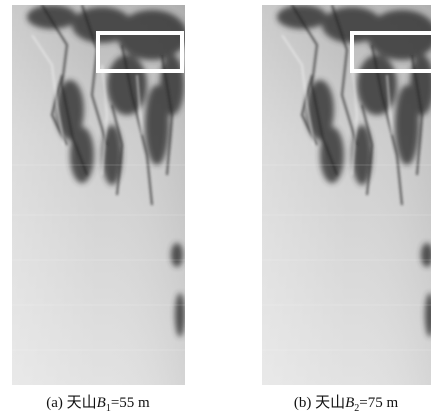 This screenshot has width=431, height=417. I want to click on caption: (b) 天山B2=75 m, so click(346, 404).